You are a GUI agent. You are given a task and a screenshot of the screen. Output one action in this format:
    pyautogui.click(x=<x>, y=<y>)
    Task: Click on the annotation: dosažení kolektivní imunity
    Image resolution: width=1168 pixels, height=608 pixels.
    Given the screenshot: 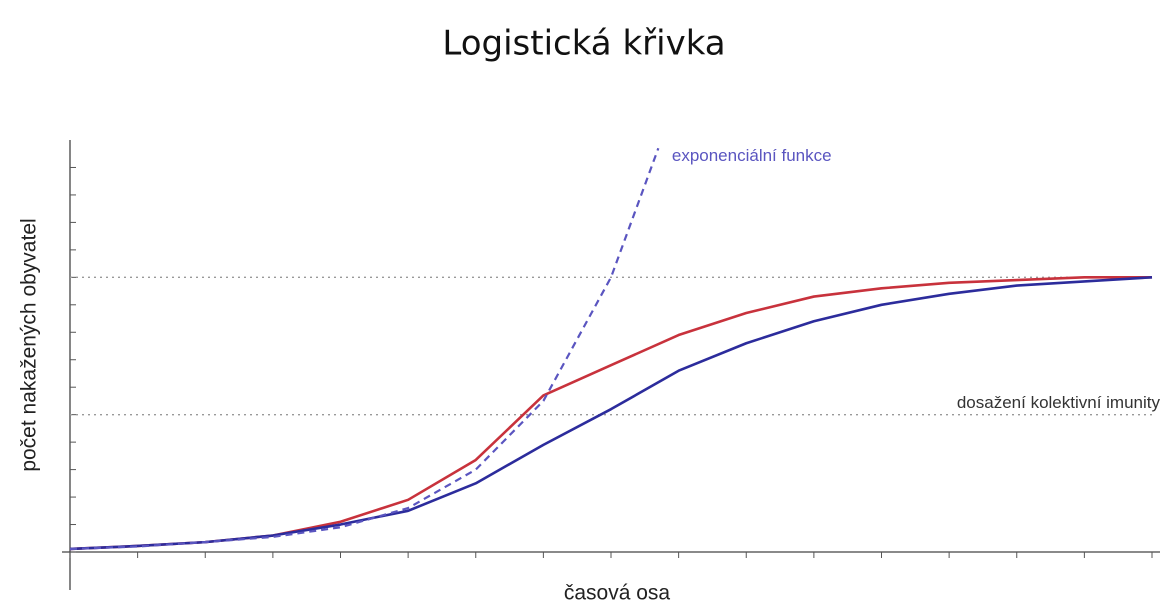 What is the action you would take?
    pyautogui.click(x=1059, y=402)
    